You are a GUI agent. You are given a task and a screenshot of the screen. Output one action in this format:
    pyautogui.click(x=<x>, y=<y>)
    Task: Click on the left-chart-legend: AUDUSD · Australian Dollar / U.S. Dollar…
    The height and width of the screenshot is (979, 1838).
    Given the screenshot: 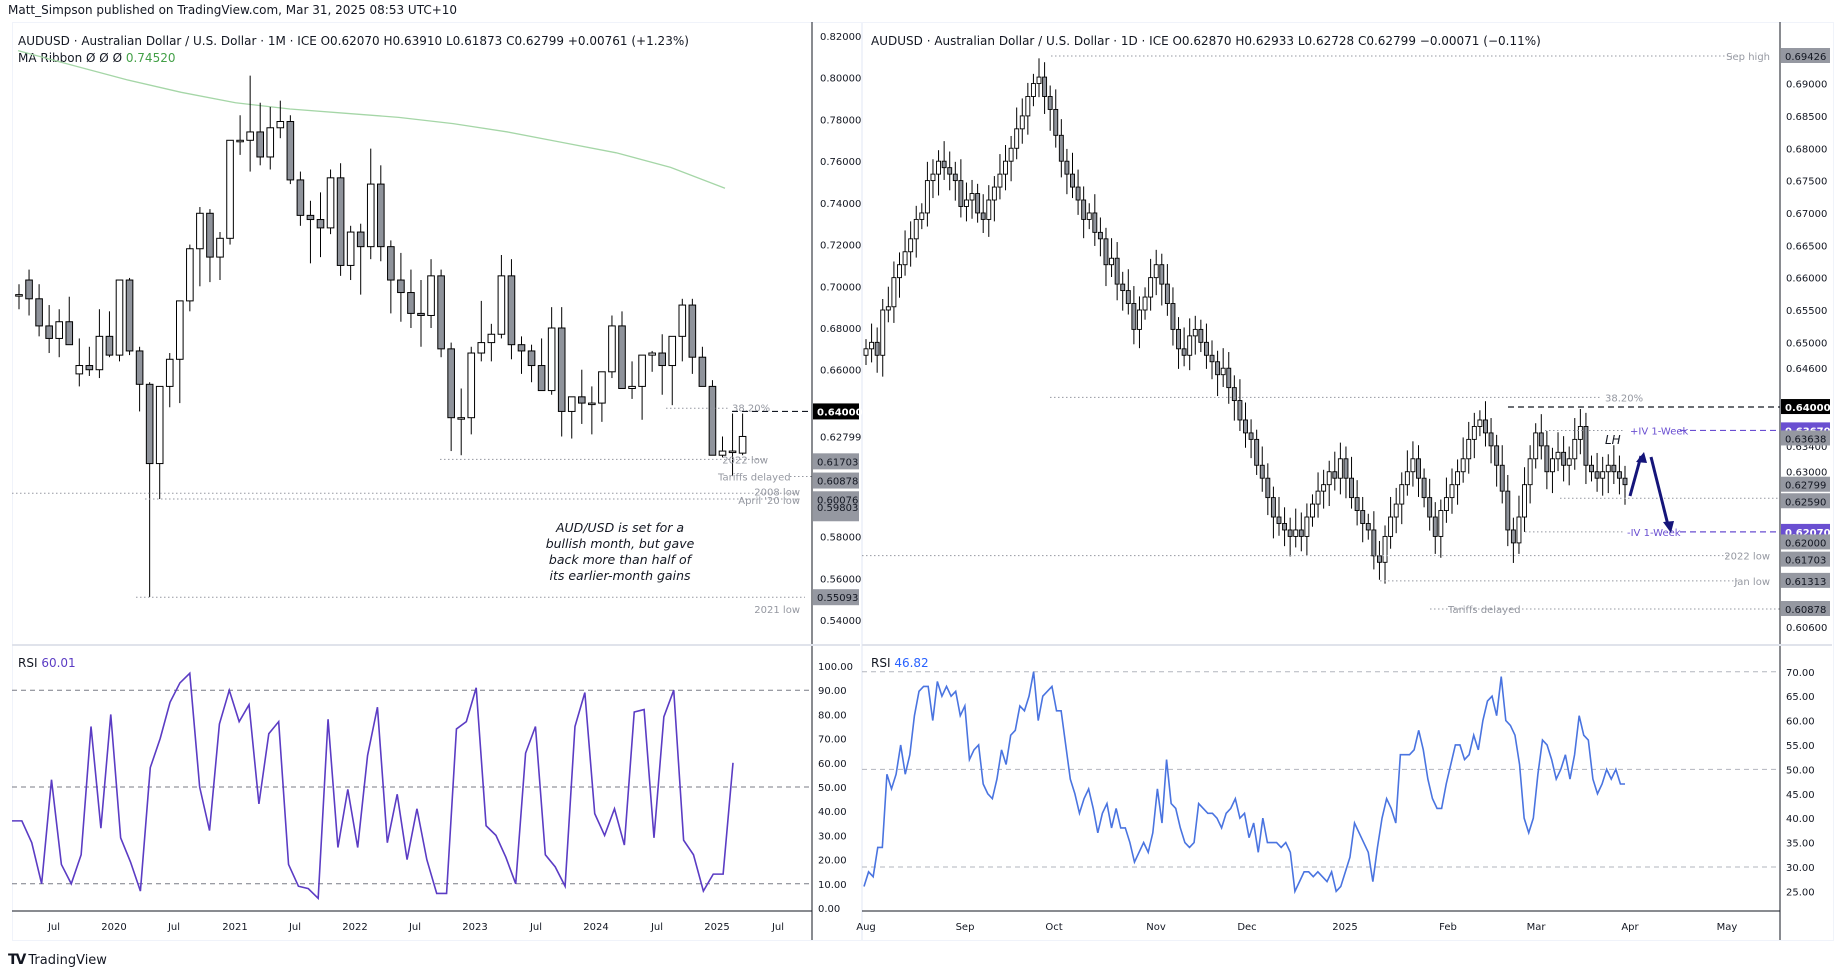 What is the action you would take?
    pyautogui.click(x=353, y=41)
    